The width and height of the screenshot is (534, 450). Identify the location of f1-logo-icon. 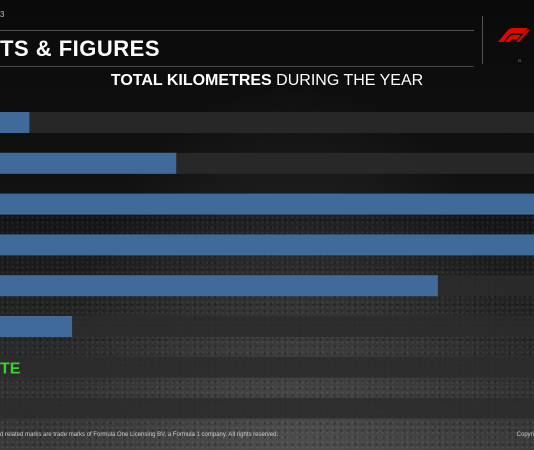
(514, 35).